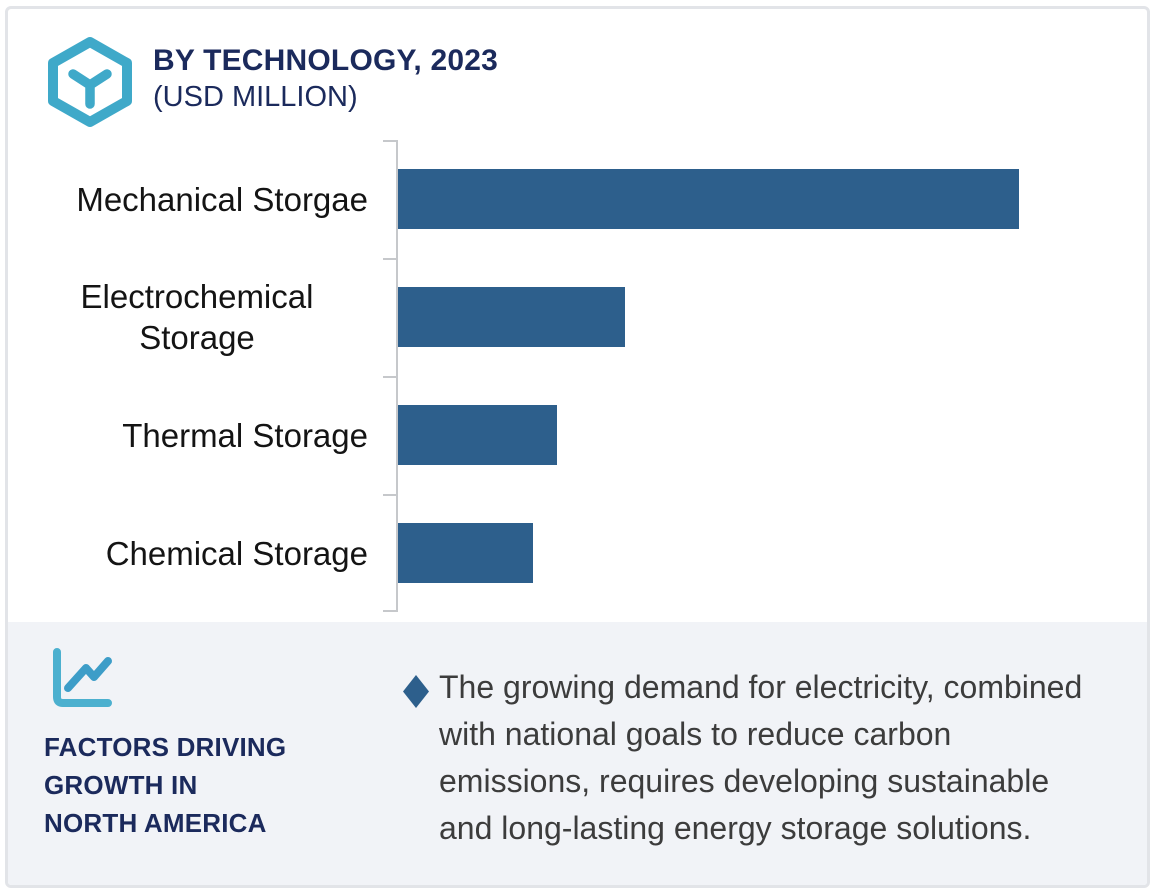 The image size is (1170, 896). What do you see at coordinates (222, 199) in the screenshot?
I see `category-label-text: Mechanical Storgae` at bounding box center [222, 199].